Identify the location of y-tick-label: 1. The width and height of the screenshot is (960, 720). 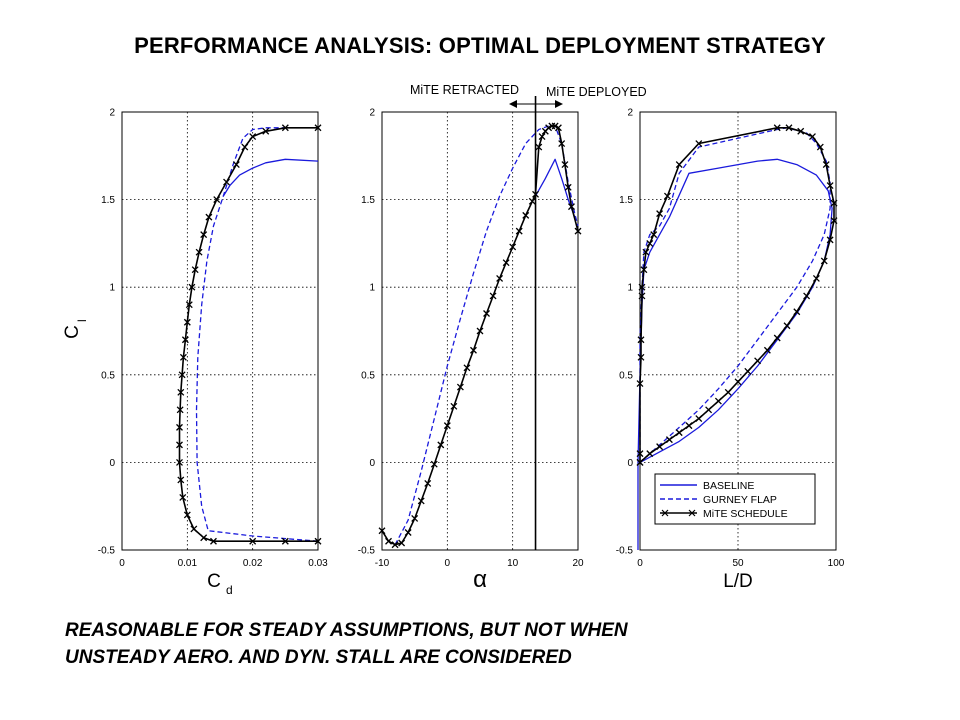
(372, 288).